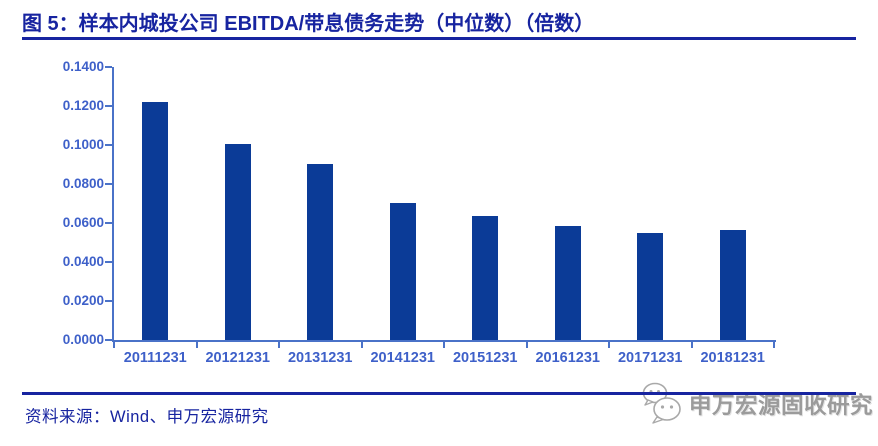  What do you see at coordinates (113, 204) in the screenshot?
I see `y-axis-line` at bounding box center [113, 204].